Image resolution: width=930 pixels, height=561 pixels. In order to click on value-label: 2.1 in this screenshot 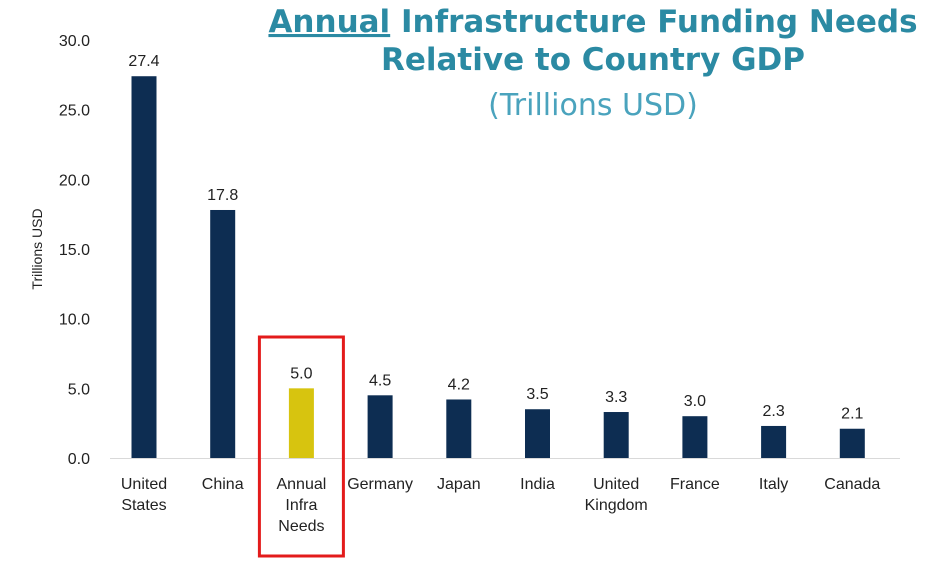, I will do `click(852, 414)`.